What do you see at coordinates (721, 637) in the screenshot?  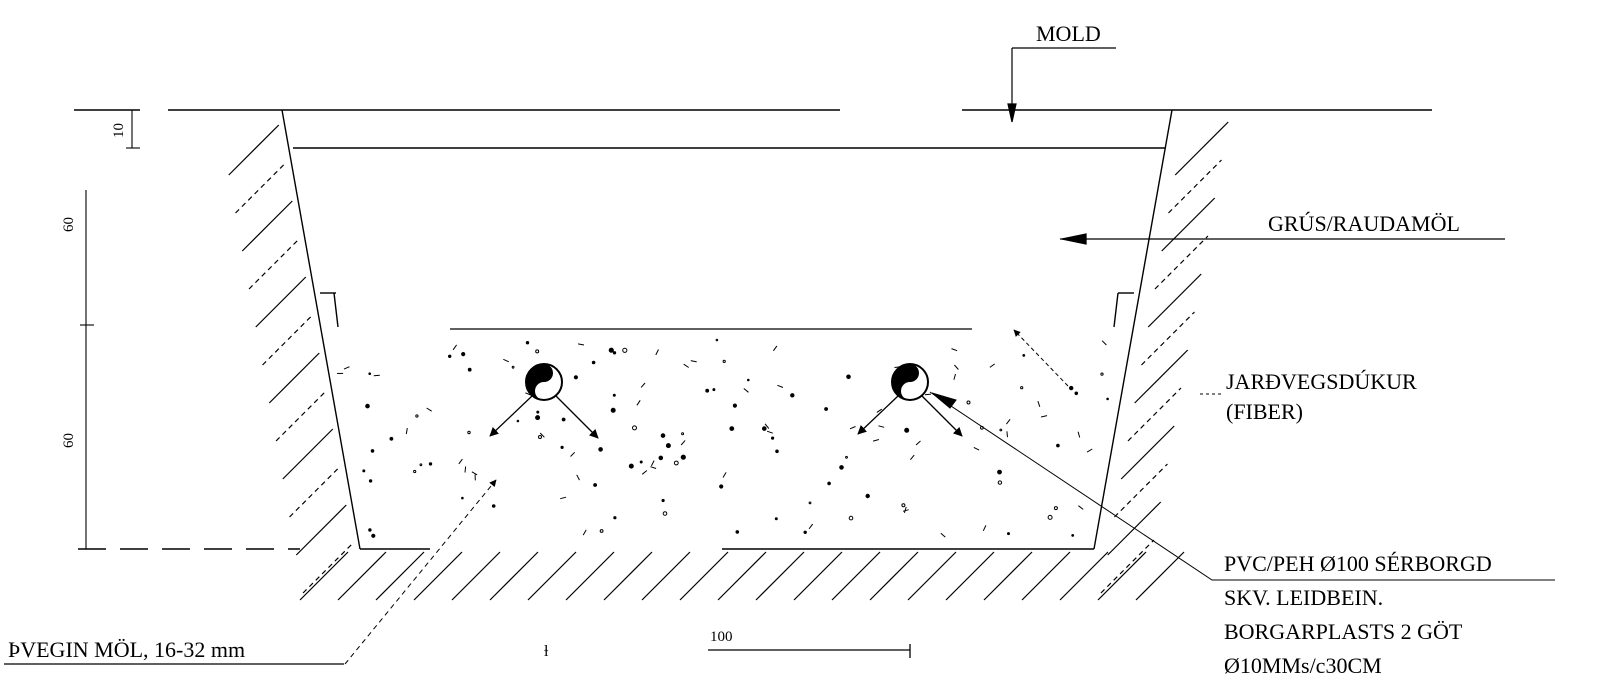 I see `dim-scale-bar: 100` at bounding box center [721, 637].